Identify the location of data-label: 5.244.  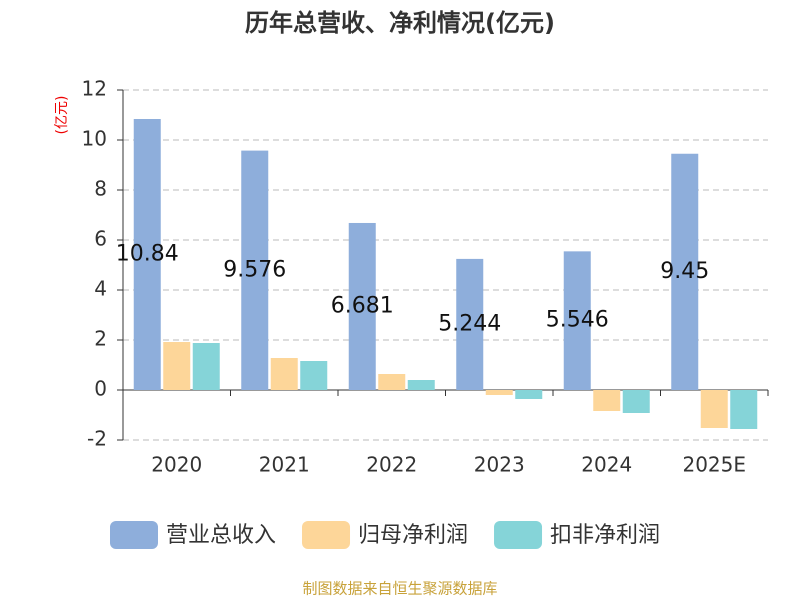
(469, 323).